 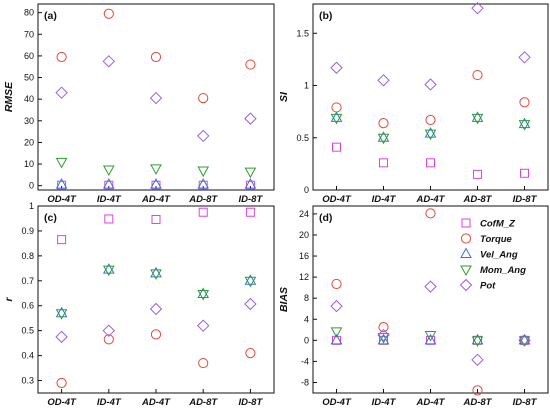 What do you see at coordinates (503, 270) in the screenshot?
I see `legend-label: Mom_Ang` at bounding box center [503, 270].